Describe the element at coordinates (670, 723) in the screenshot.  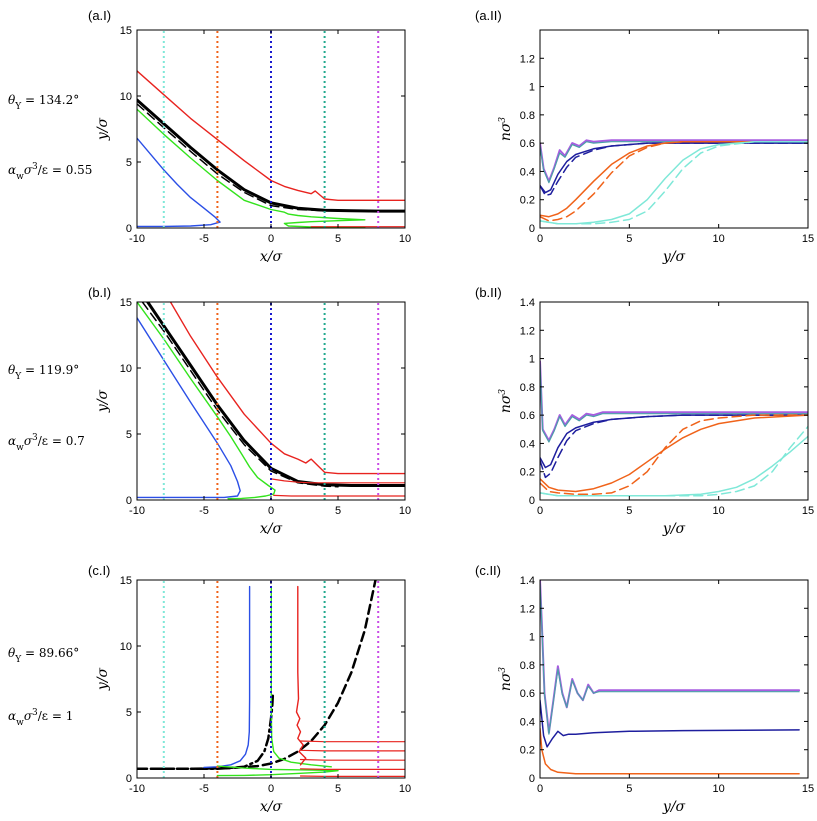
I see `series-navy` at that location.